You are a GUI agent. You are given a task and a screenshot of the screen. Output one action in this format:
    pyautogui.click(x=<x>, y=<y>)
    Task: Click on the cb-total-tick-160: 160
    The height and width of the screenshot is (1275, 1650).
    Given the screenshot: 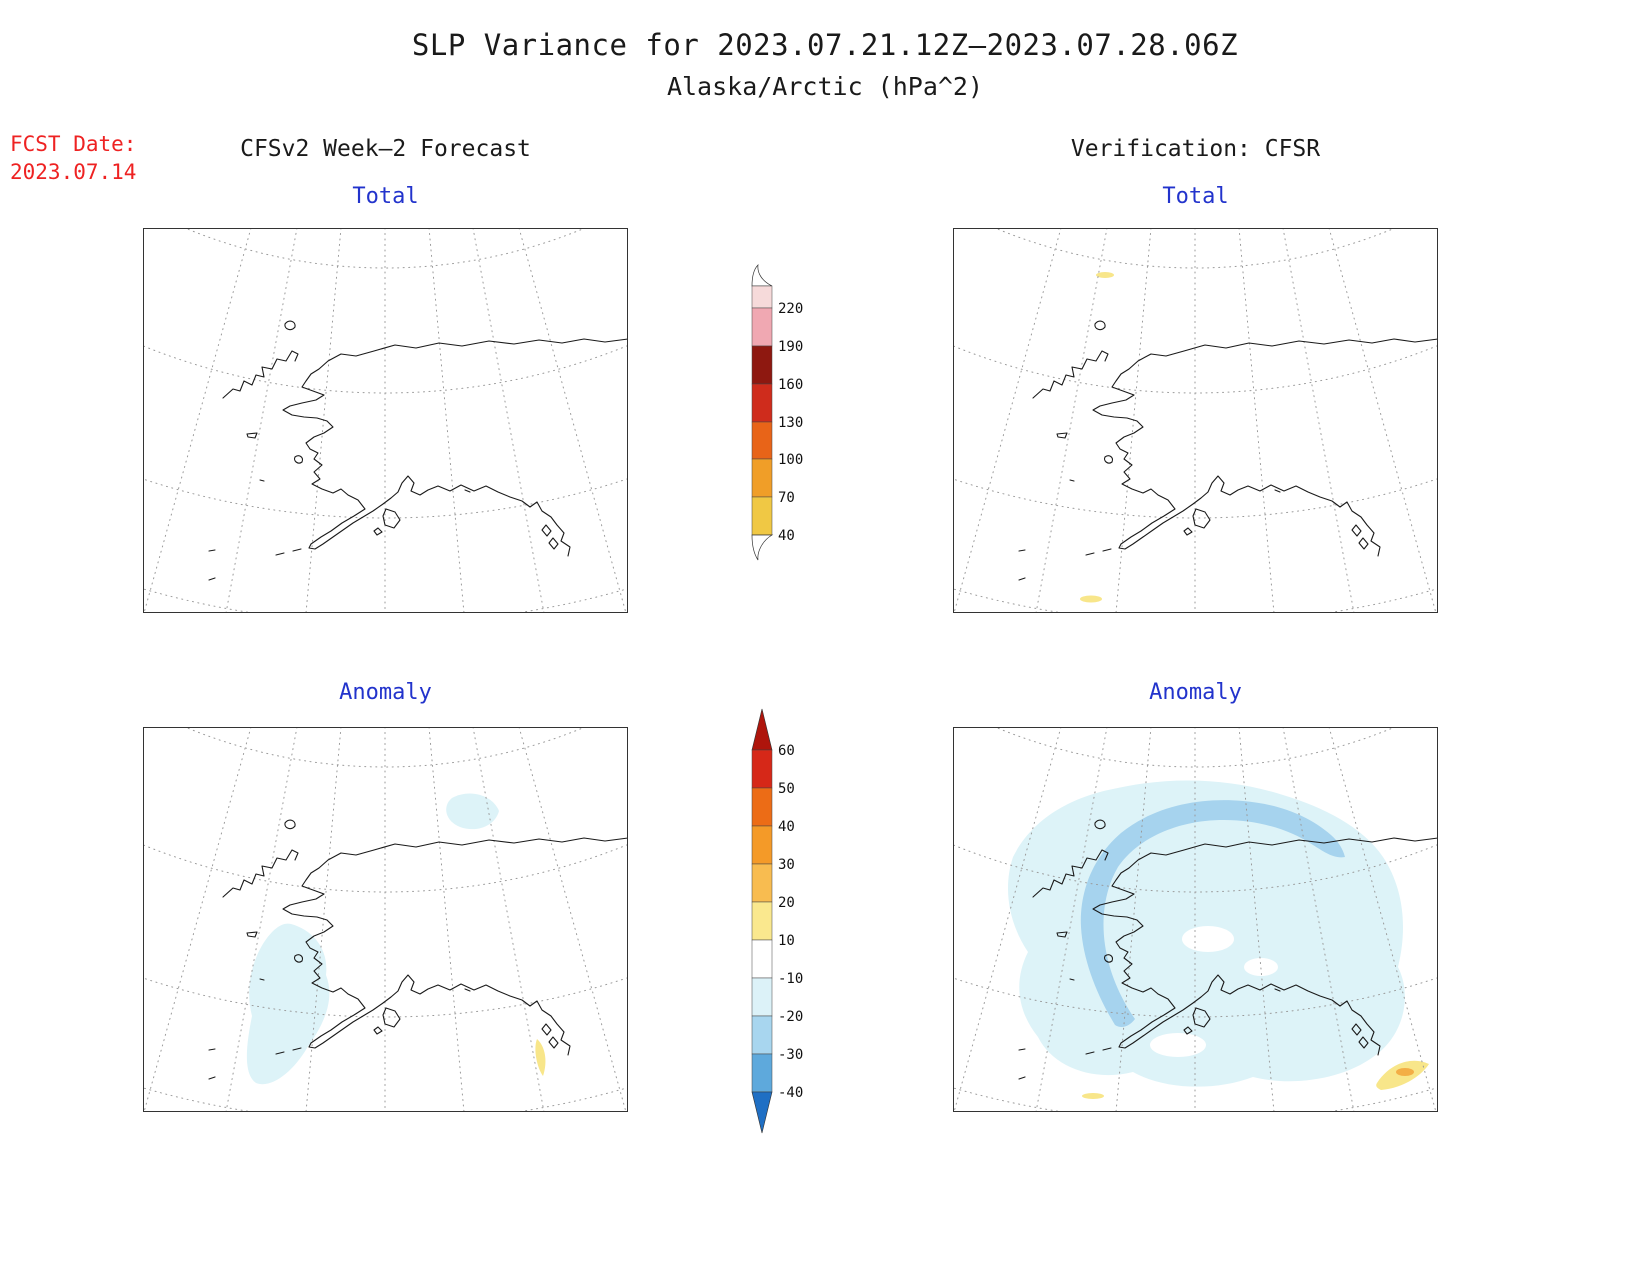 What is the action you would take?
    pyautogui.click(x=790, y=385)
    